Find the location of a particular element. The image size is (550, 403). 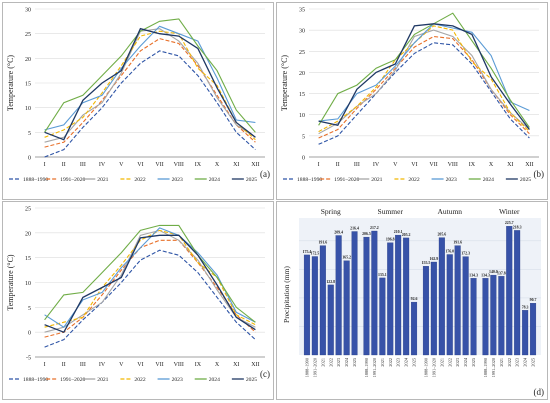

bar-Summer-2023 is located at coordinates (398, 295).